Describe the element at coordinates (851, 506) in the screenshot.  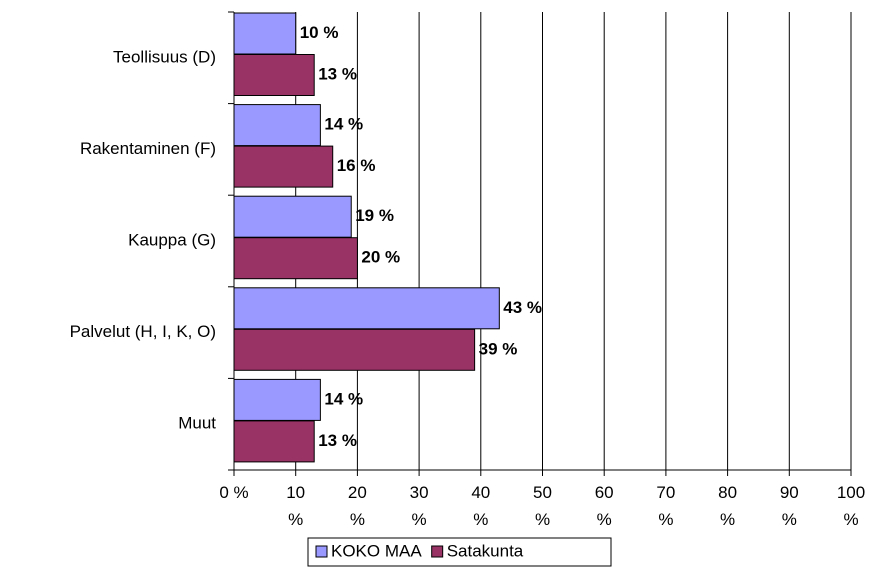
I see `x-tick-label: 100 %` at that location.